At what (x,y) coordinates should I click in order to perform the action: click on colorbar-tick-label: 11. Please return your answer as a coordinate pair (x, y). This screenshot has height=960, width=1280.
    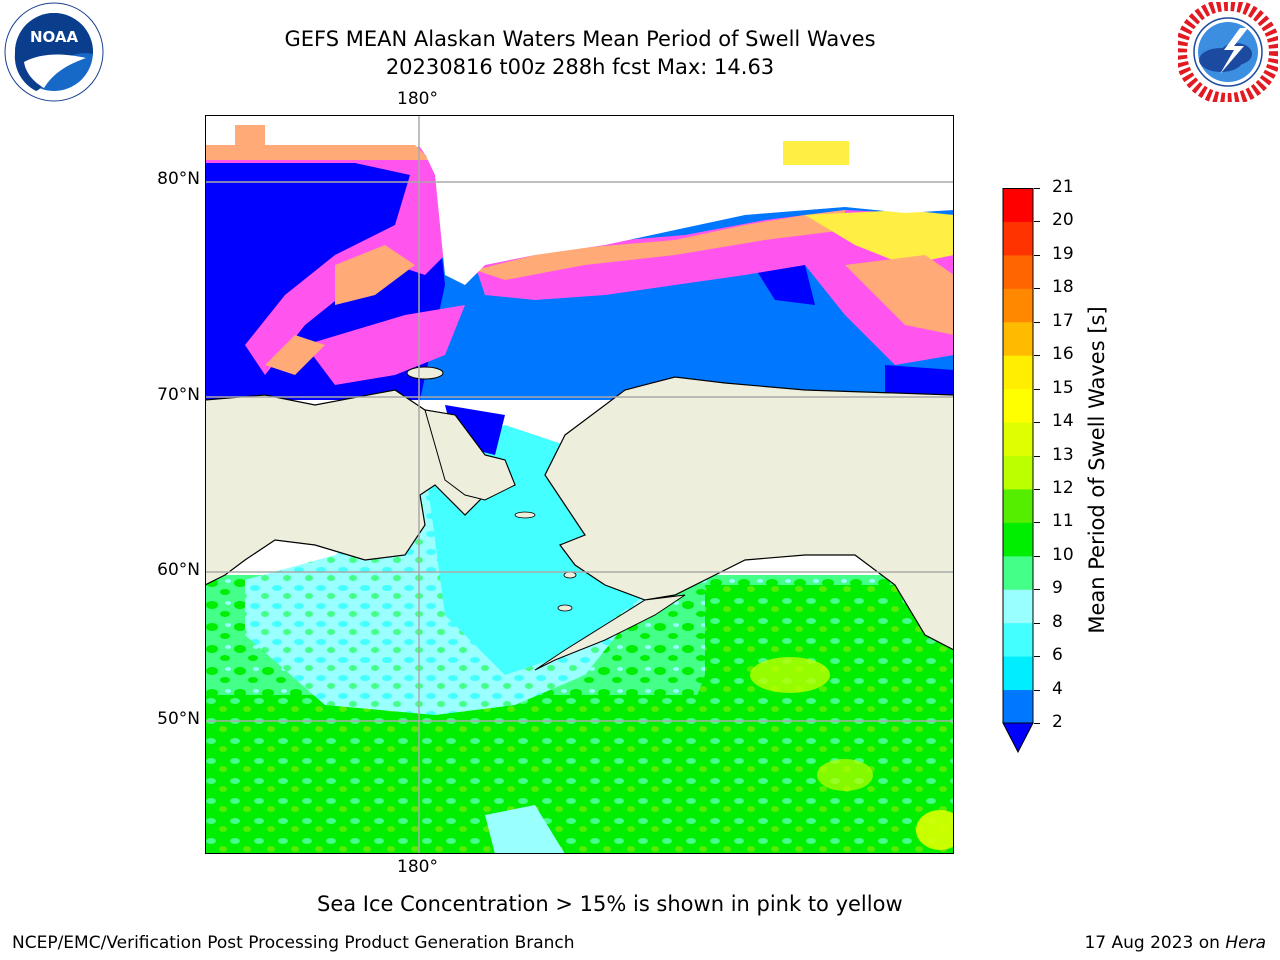
    Looking at the image, I should click on (1063, 521).